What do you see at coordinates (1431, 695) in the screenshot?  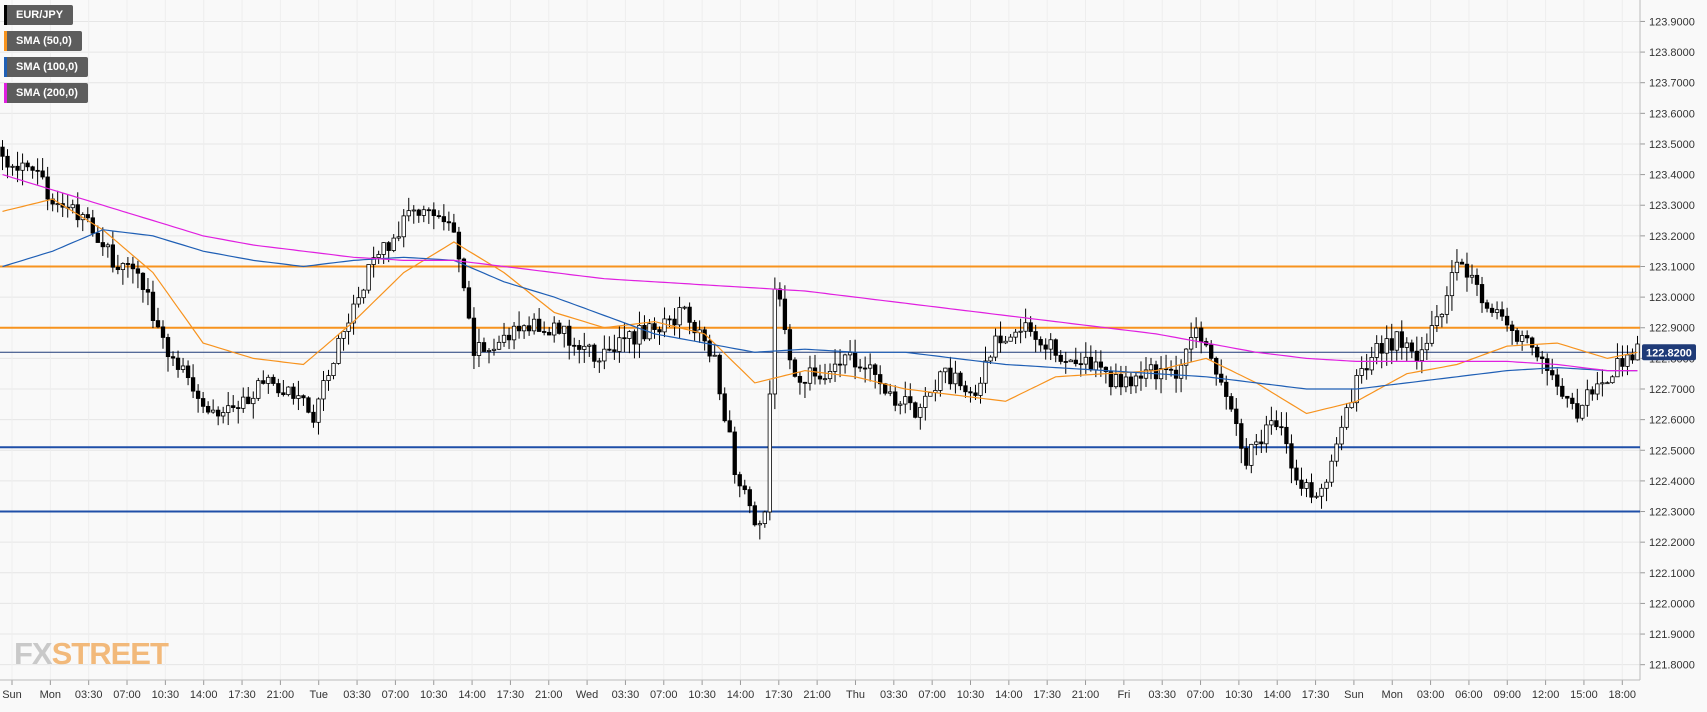 I see `x-tick-label: 03:00` at bounding box center [1431, 695].